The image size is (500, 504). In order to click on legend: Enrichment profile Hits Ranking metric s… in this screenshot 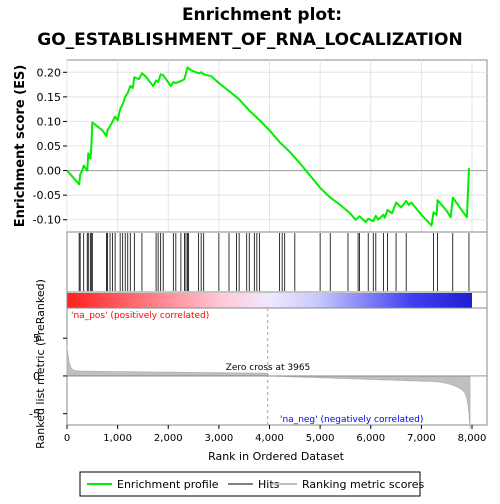, I will do `click(251, 484)`.